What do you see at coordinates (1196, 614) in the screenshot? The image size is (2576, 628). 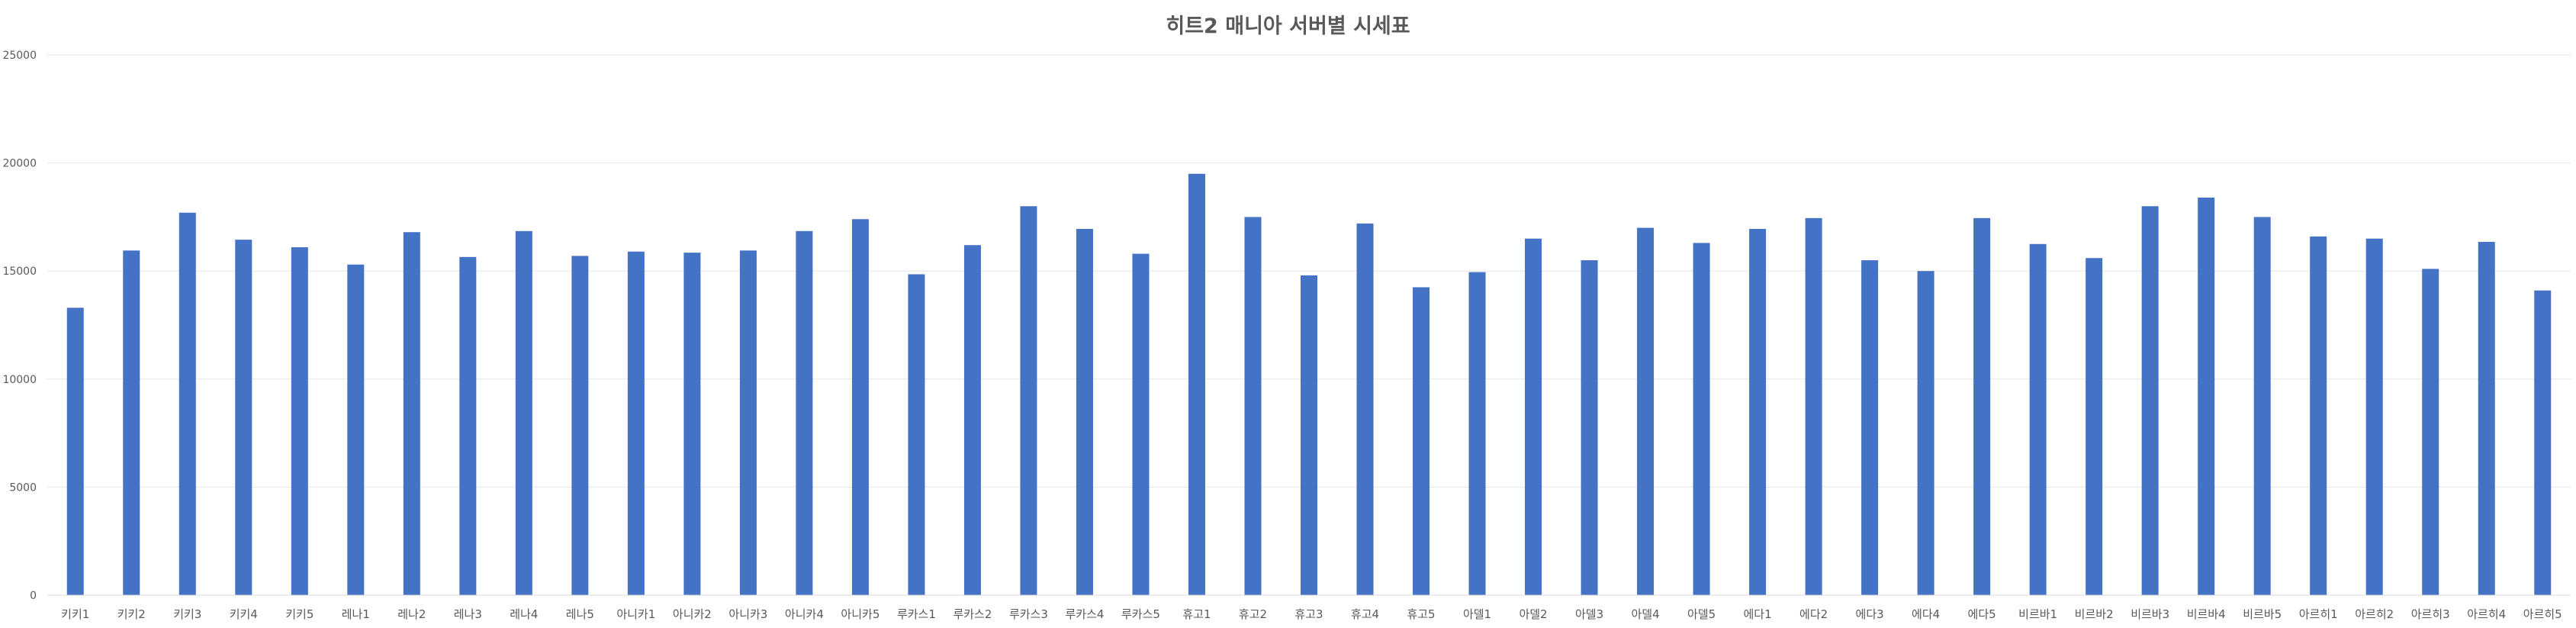 I see `x-tick-label: 휴고1` at bounding box center [1196, 614].